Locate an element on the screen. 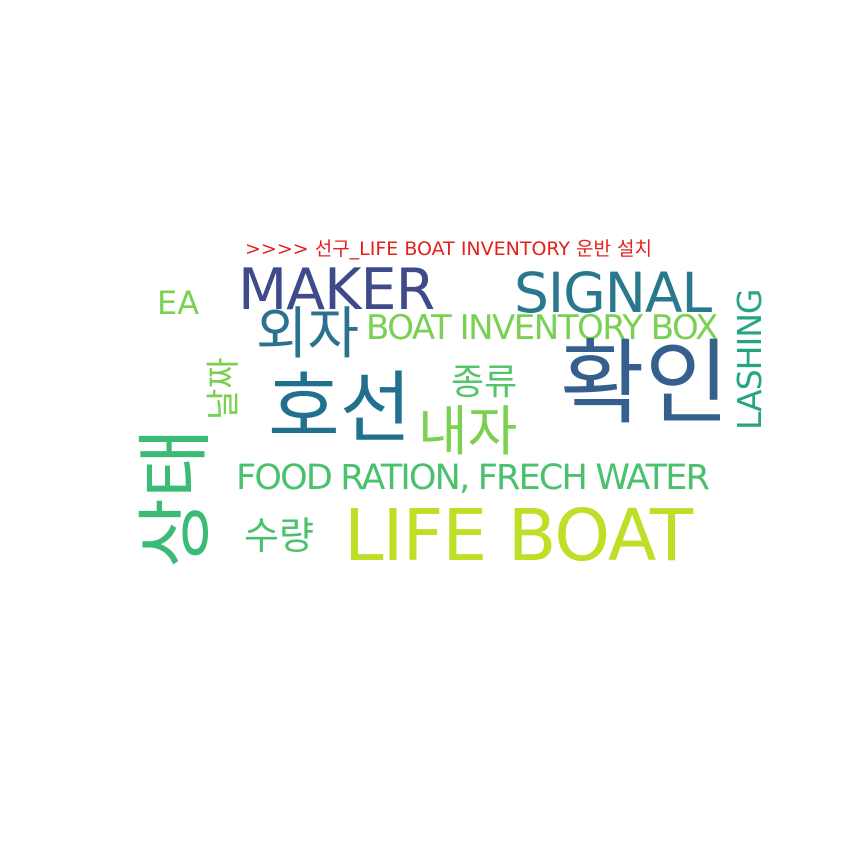 This screenshot has height=864, width=864. word-naeja: 내자 is located at coordinates (468, 431).